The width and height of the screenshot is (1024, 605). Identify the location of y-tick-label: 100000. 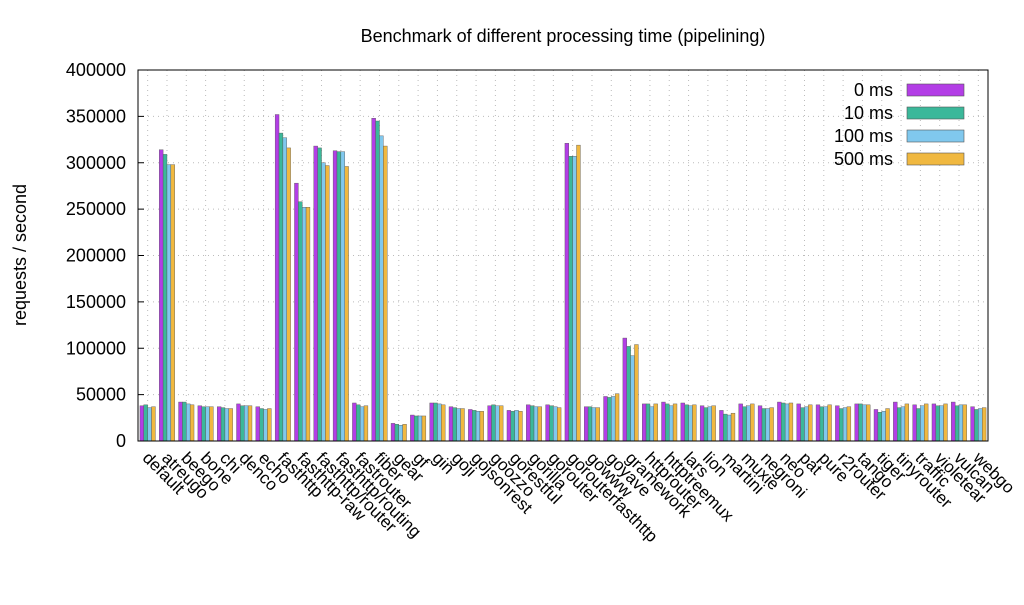
(96, 348).